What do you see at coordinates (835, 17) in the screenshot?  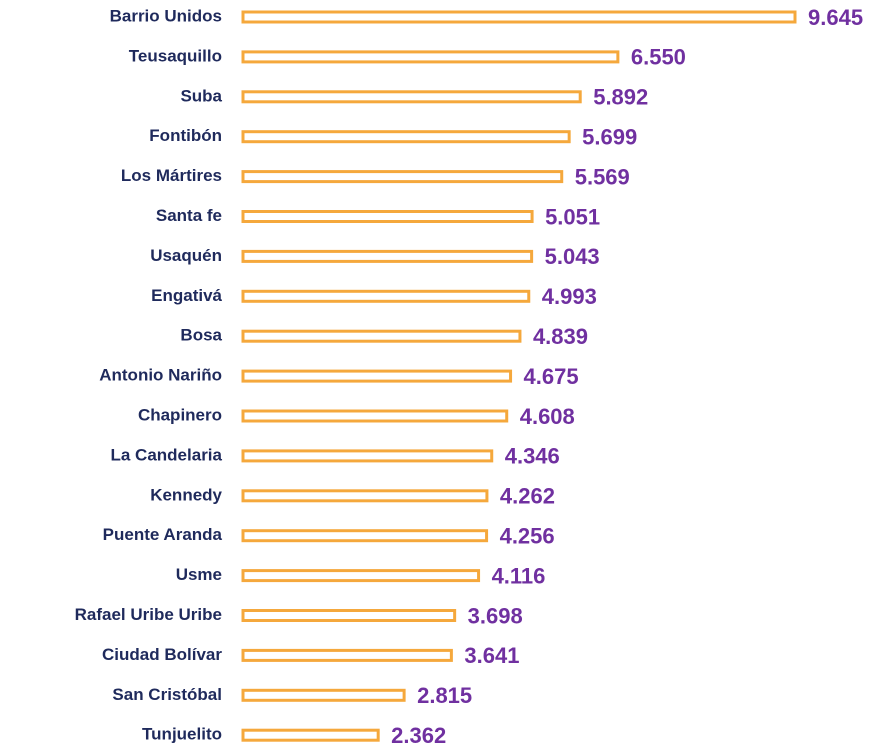 I see `value-label: 9.645` at bounding box center [835, 17].